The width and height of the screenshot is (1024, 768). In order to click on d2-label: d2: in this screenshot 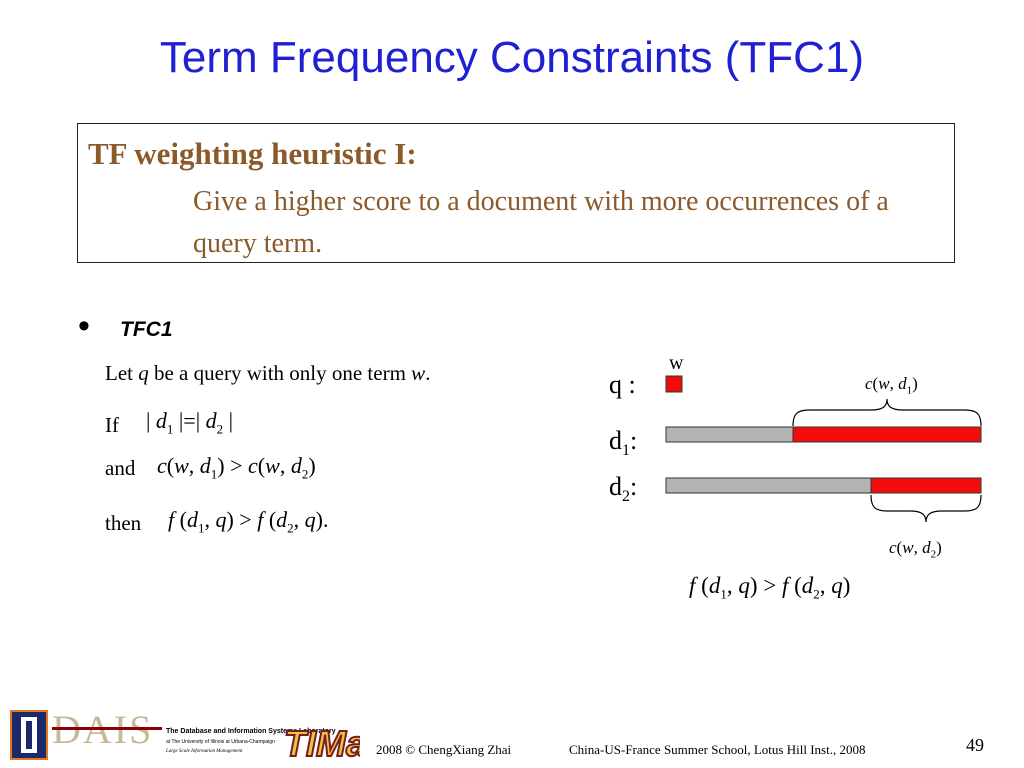, I will do `click(623, 489)`.